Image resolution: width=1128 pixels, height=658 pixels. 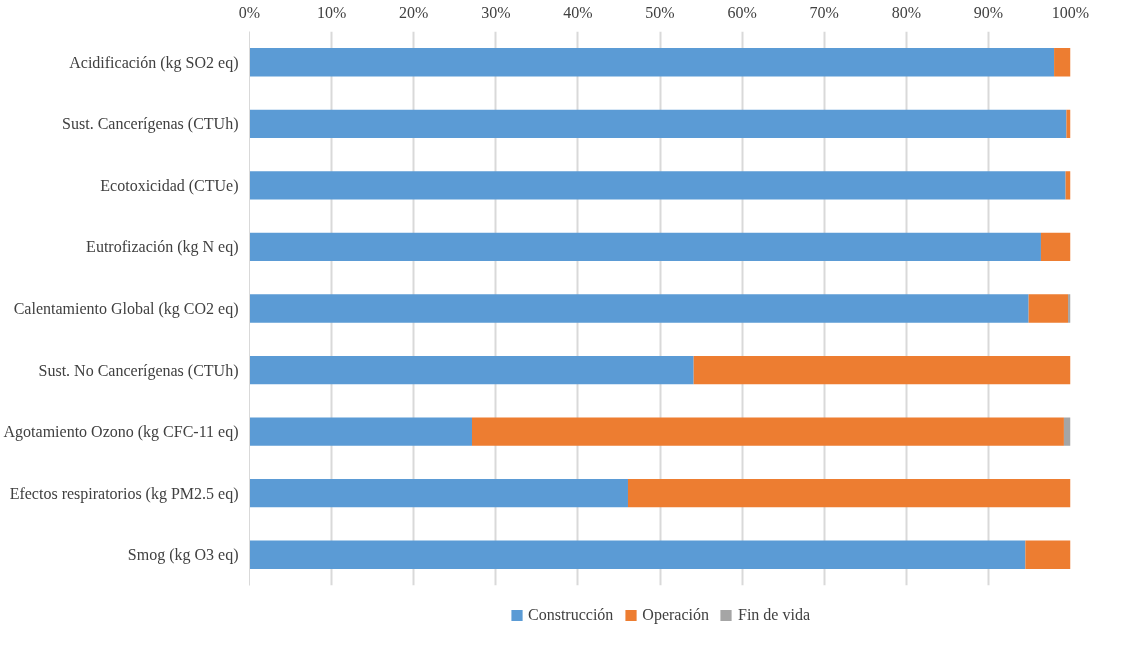 What do you see at coordinates (126, 309) in the screenshot?
I see `y-tick-label: Calentamiento Global (kg CO2 eq)` at bounding box center [126, 309].